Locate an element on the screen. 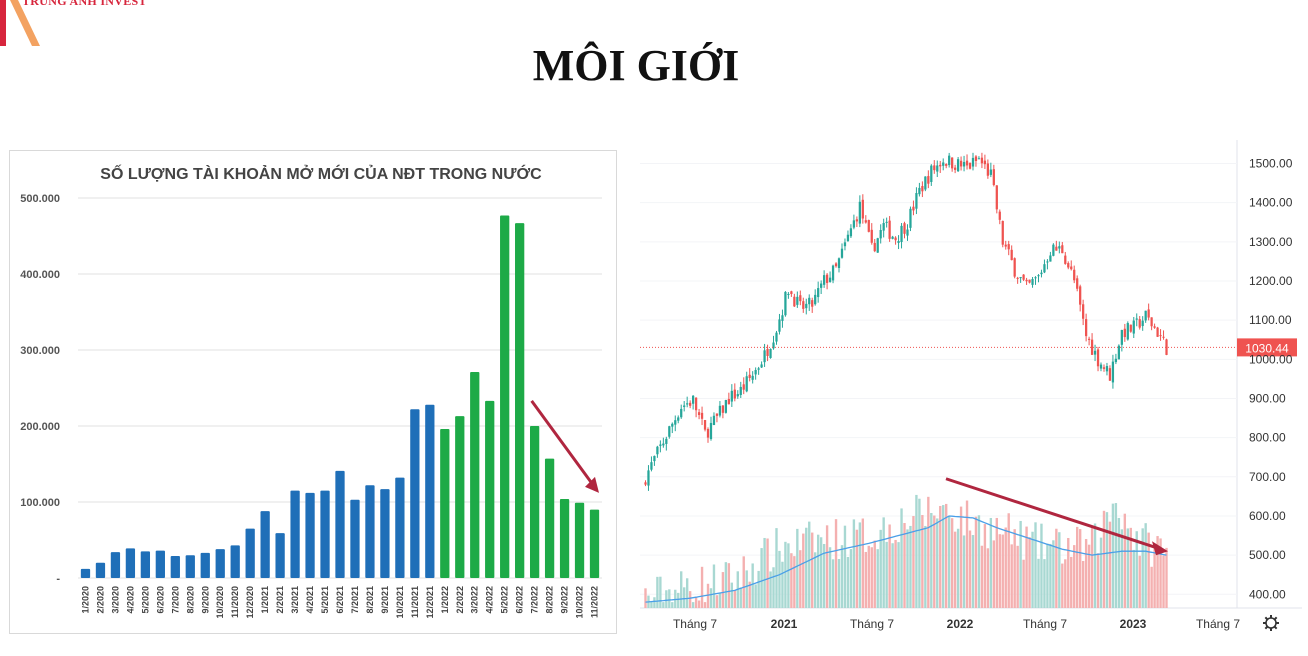 Image resolution: width=1308 pixels, height=656 pixels. price-tick-label: 600.00 is located at coordinates (1267, 516).